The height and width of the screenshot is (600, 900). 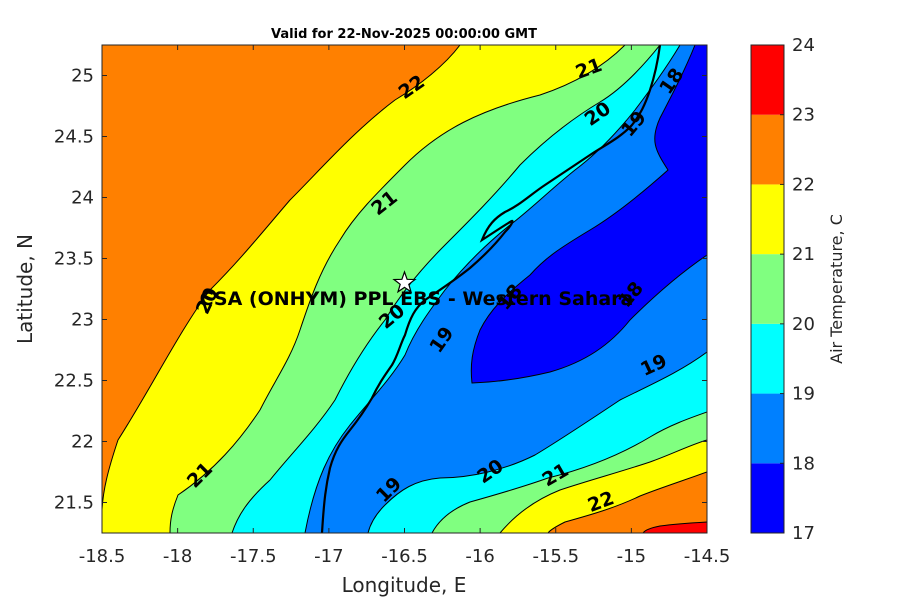 What do you see at coordinates (74, 259) in the screenshot?
I see `y-tick-label: 23.5` at bounding box center [74, 259].